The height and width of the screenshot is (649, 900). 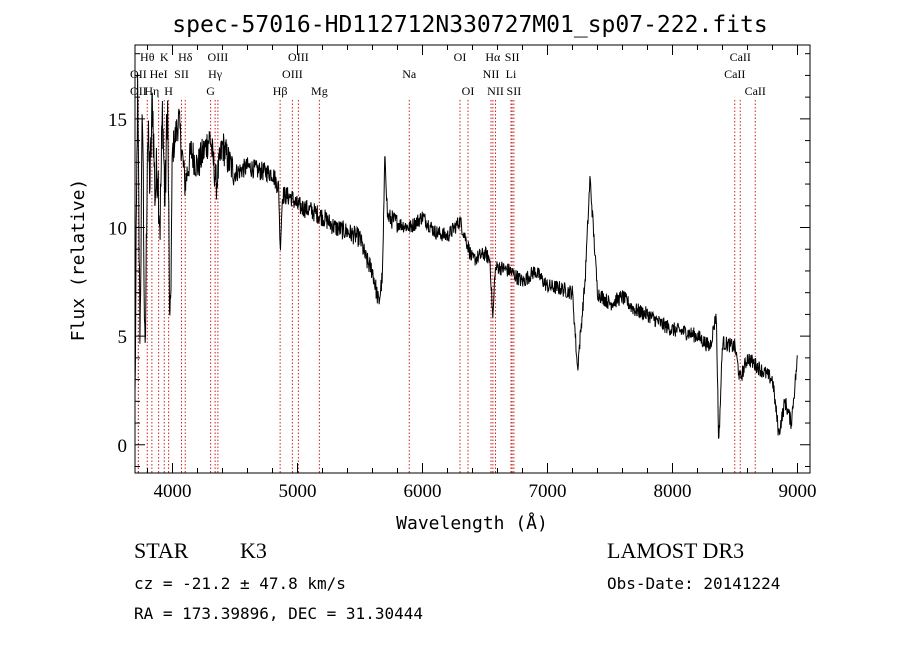 I want to click on y-tick-label: 15, so click(x=117, y=120).